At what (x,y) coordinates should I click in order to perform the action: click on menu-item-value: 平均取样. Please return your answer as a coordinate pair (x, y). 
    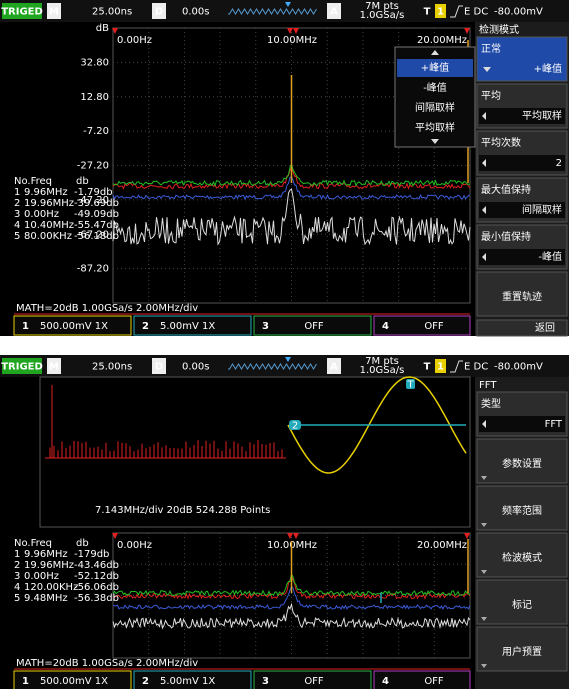
    Looking at the image, I should click on (542, 115).